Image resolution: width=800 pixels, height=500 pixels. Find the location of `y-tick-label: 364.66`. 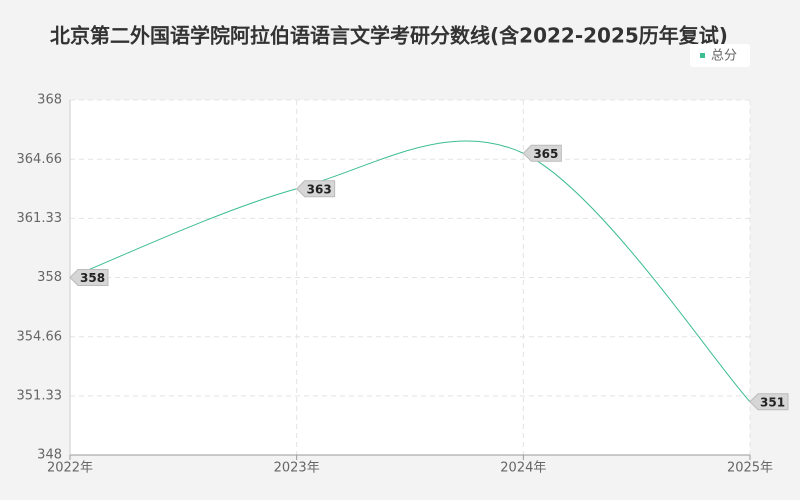

y-tick-label: 364.66 is located at coordinates (40, 159).